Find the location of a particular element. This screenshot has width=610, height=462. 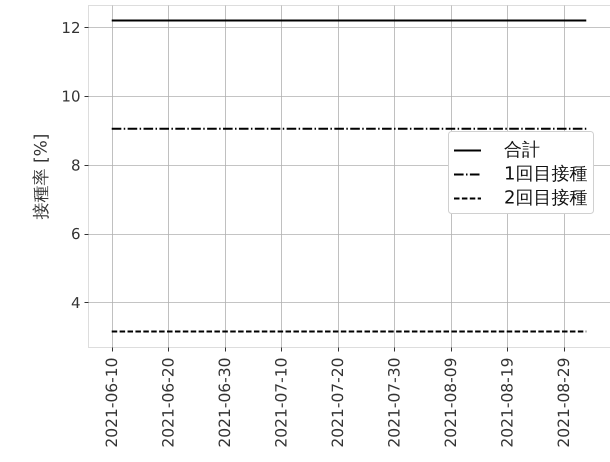

x-tick-label: 2021-06-20 is located at coordinates (169, 403).